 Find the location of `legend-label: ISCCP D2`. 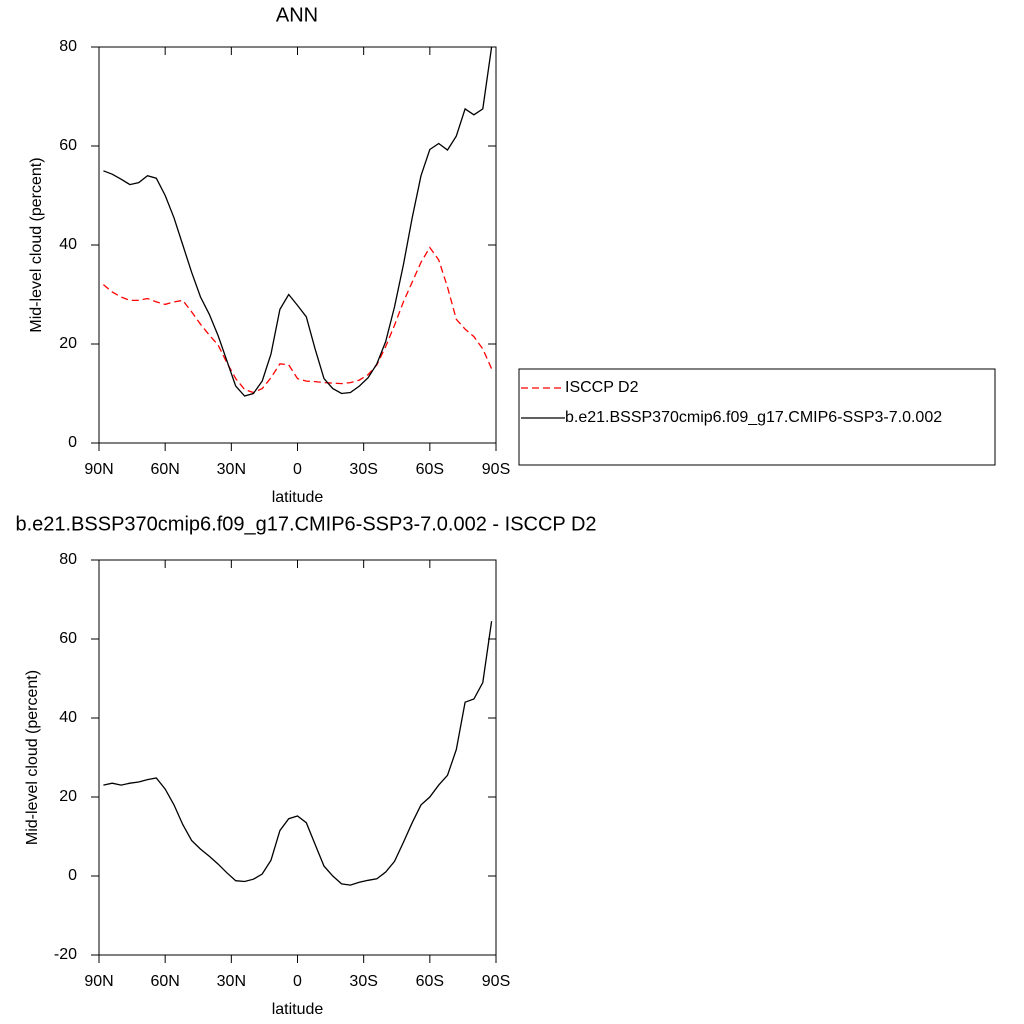

legend-label: ISCCP D2 is located at coordinates (602, 387).